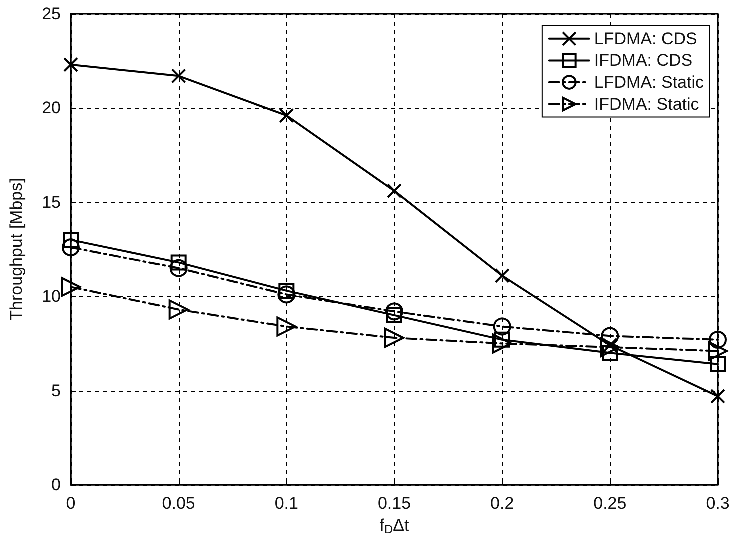 The height and width of the screenshot is (544, 740). I want to click on y-axis-title: Throughput [Mbps], so click(16, 249).